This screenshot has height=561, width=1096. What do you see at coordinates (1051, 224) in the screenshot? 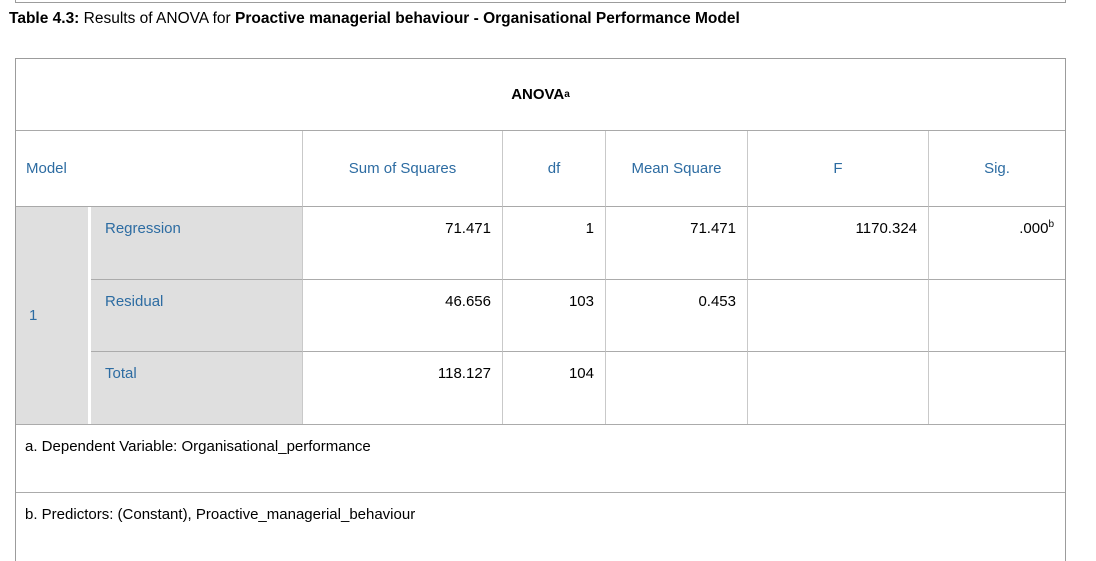
I see `regression-sig-superscript: b` at bounding box center [1051, 224].